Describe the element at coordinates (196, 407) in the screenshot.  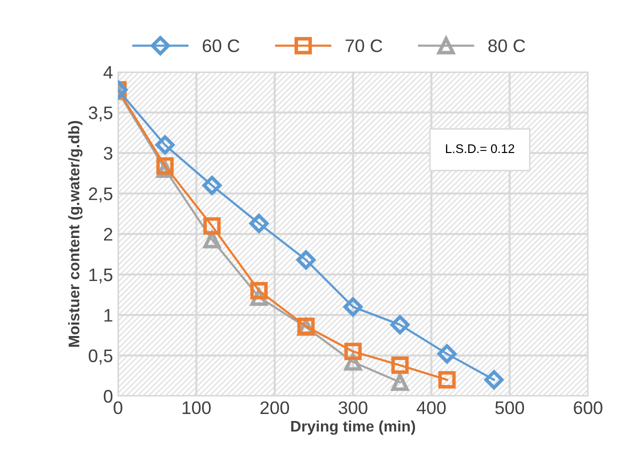
I see `x-tick-label: 100` at that location.